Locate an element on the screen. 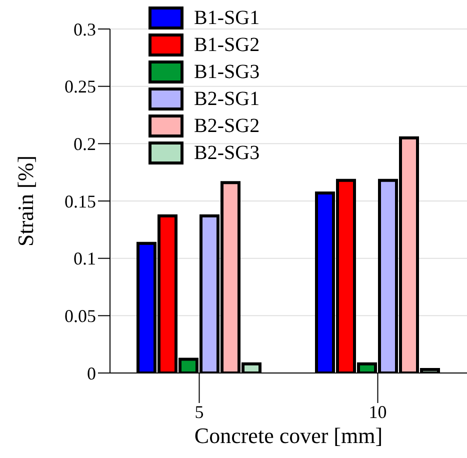 The width and height of the screenshot is (467, 458). y-axis-title: Strain [%] is located at coordinates (25, 201).